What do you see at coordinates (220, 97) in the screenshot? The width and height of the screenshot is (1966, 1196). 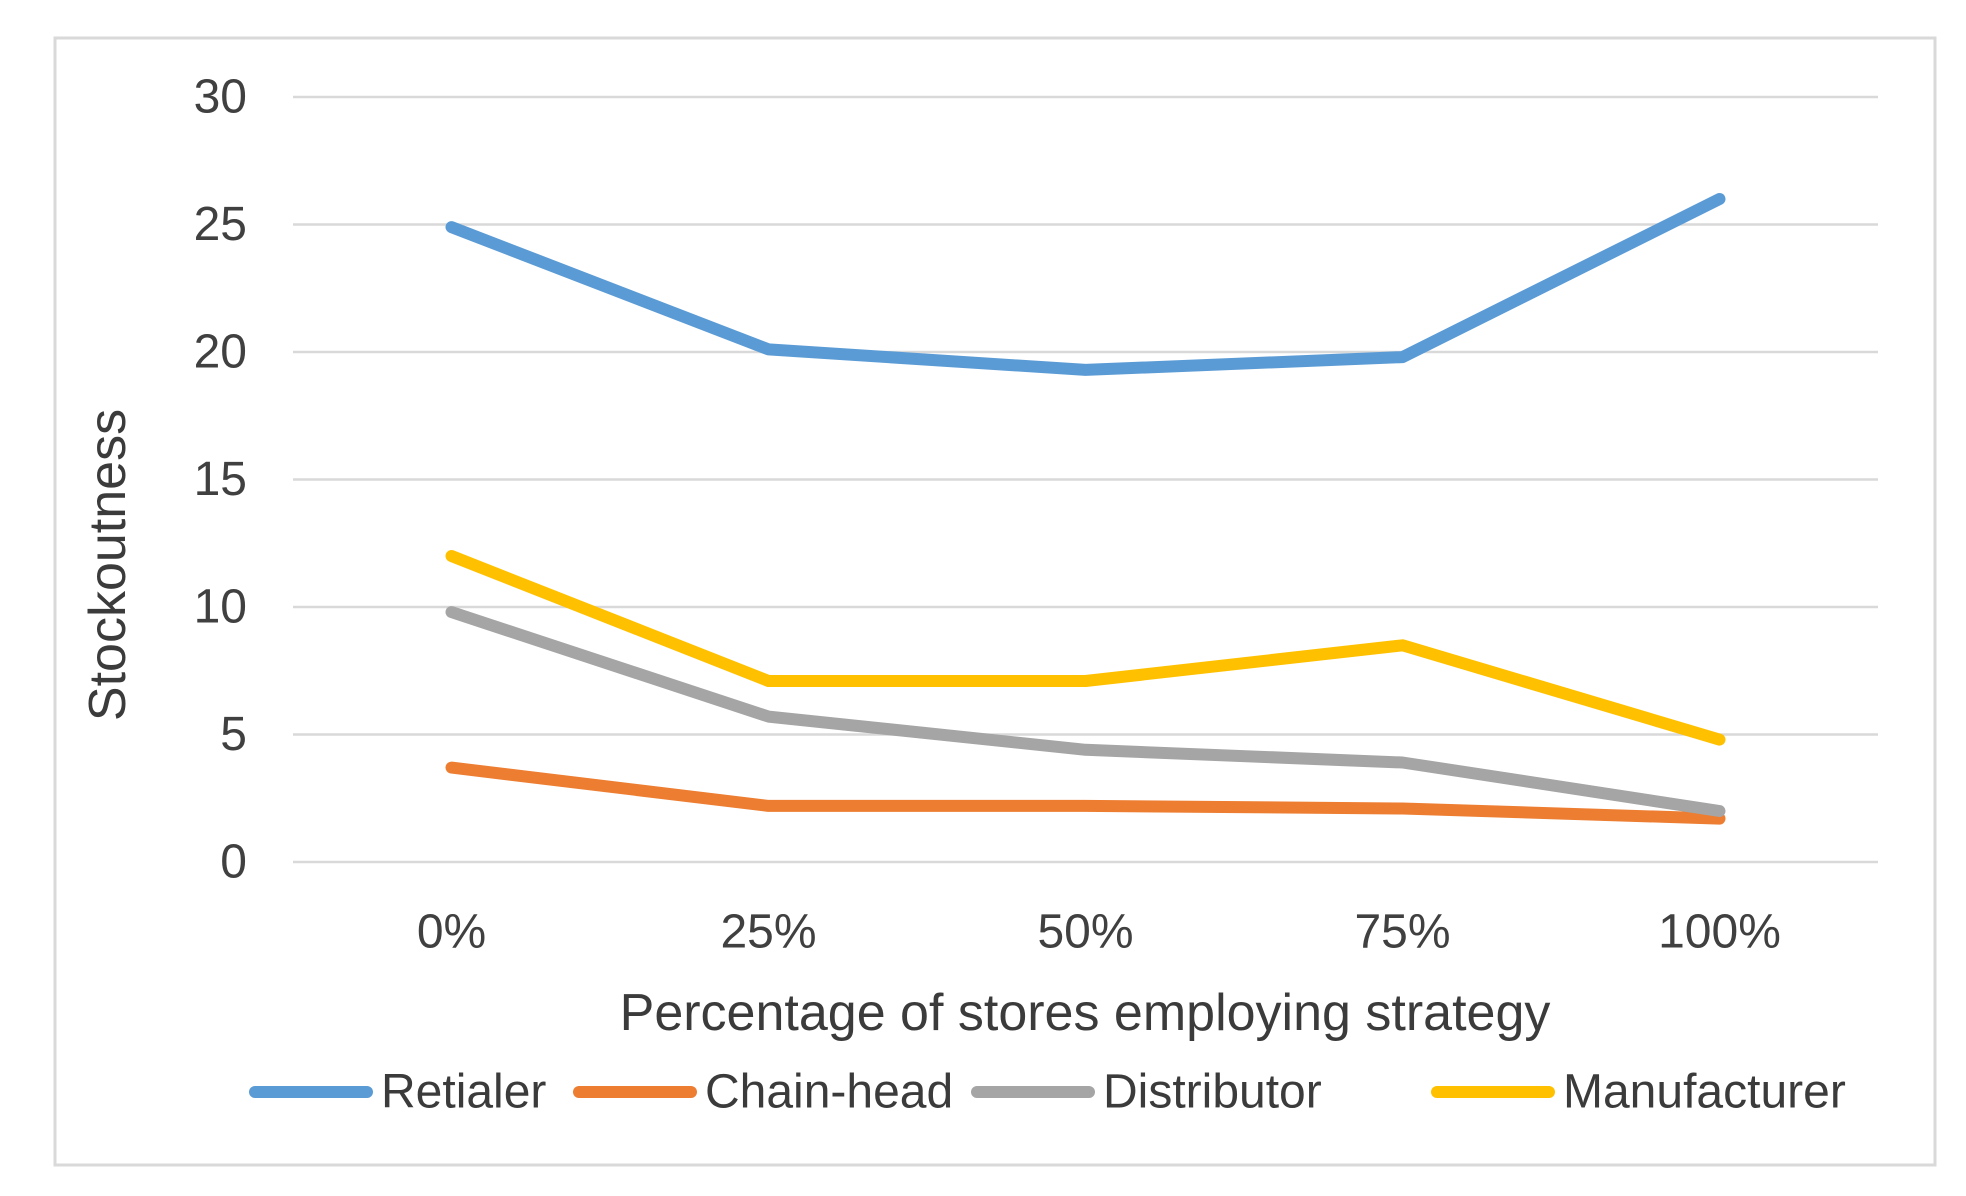 I see `y-tick-label-30: 30` at bounding box center [220, 97].